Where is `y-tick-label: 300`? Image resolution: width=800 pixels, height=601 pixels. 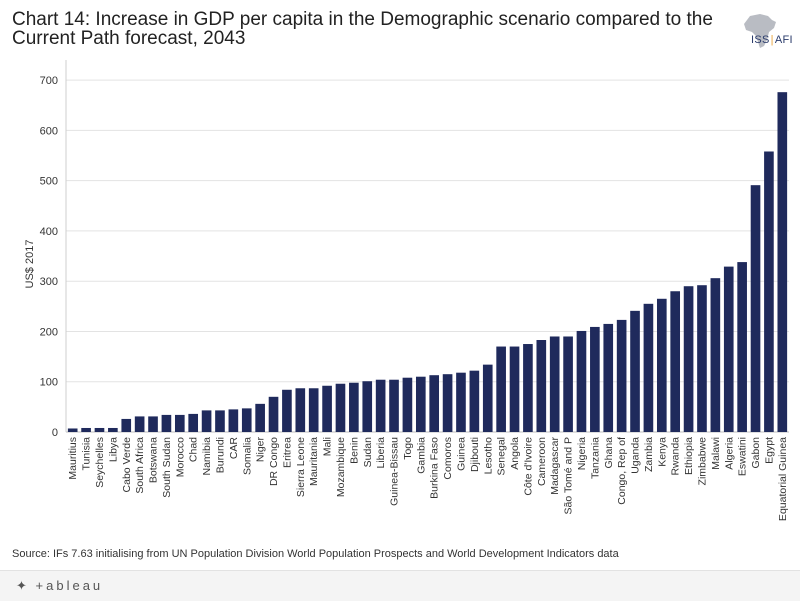 y-tick-label: 300 is located at coordinates (49, 282).